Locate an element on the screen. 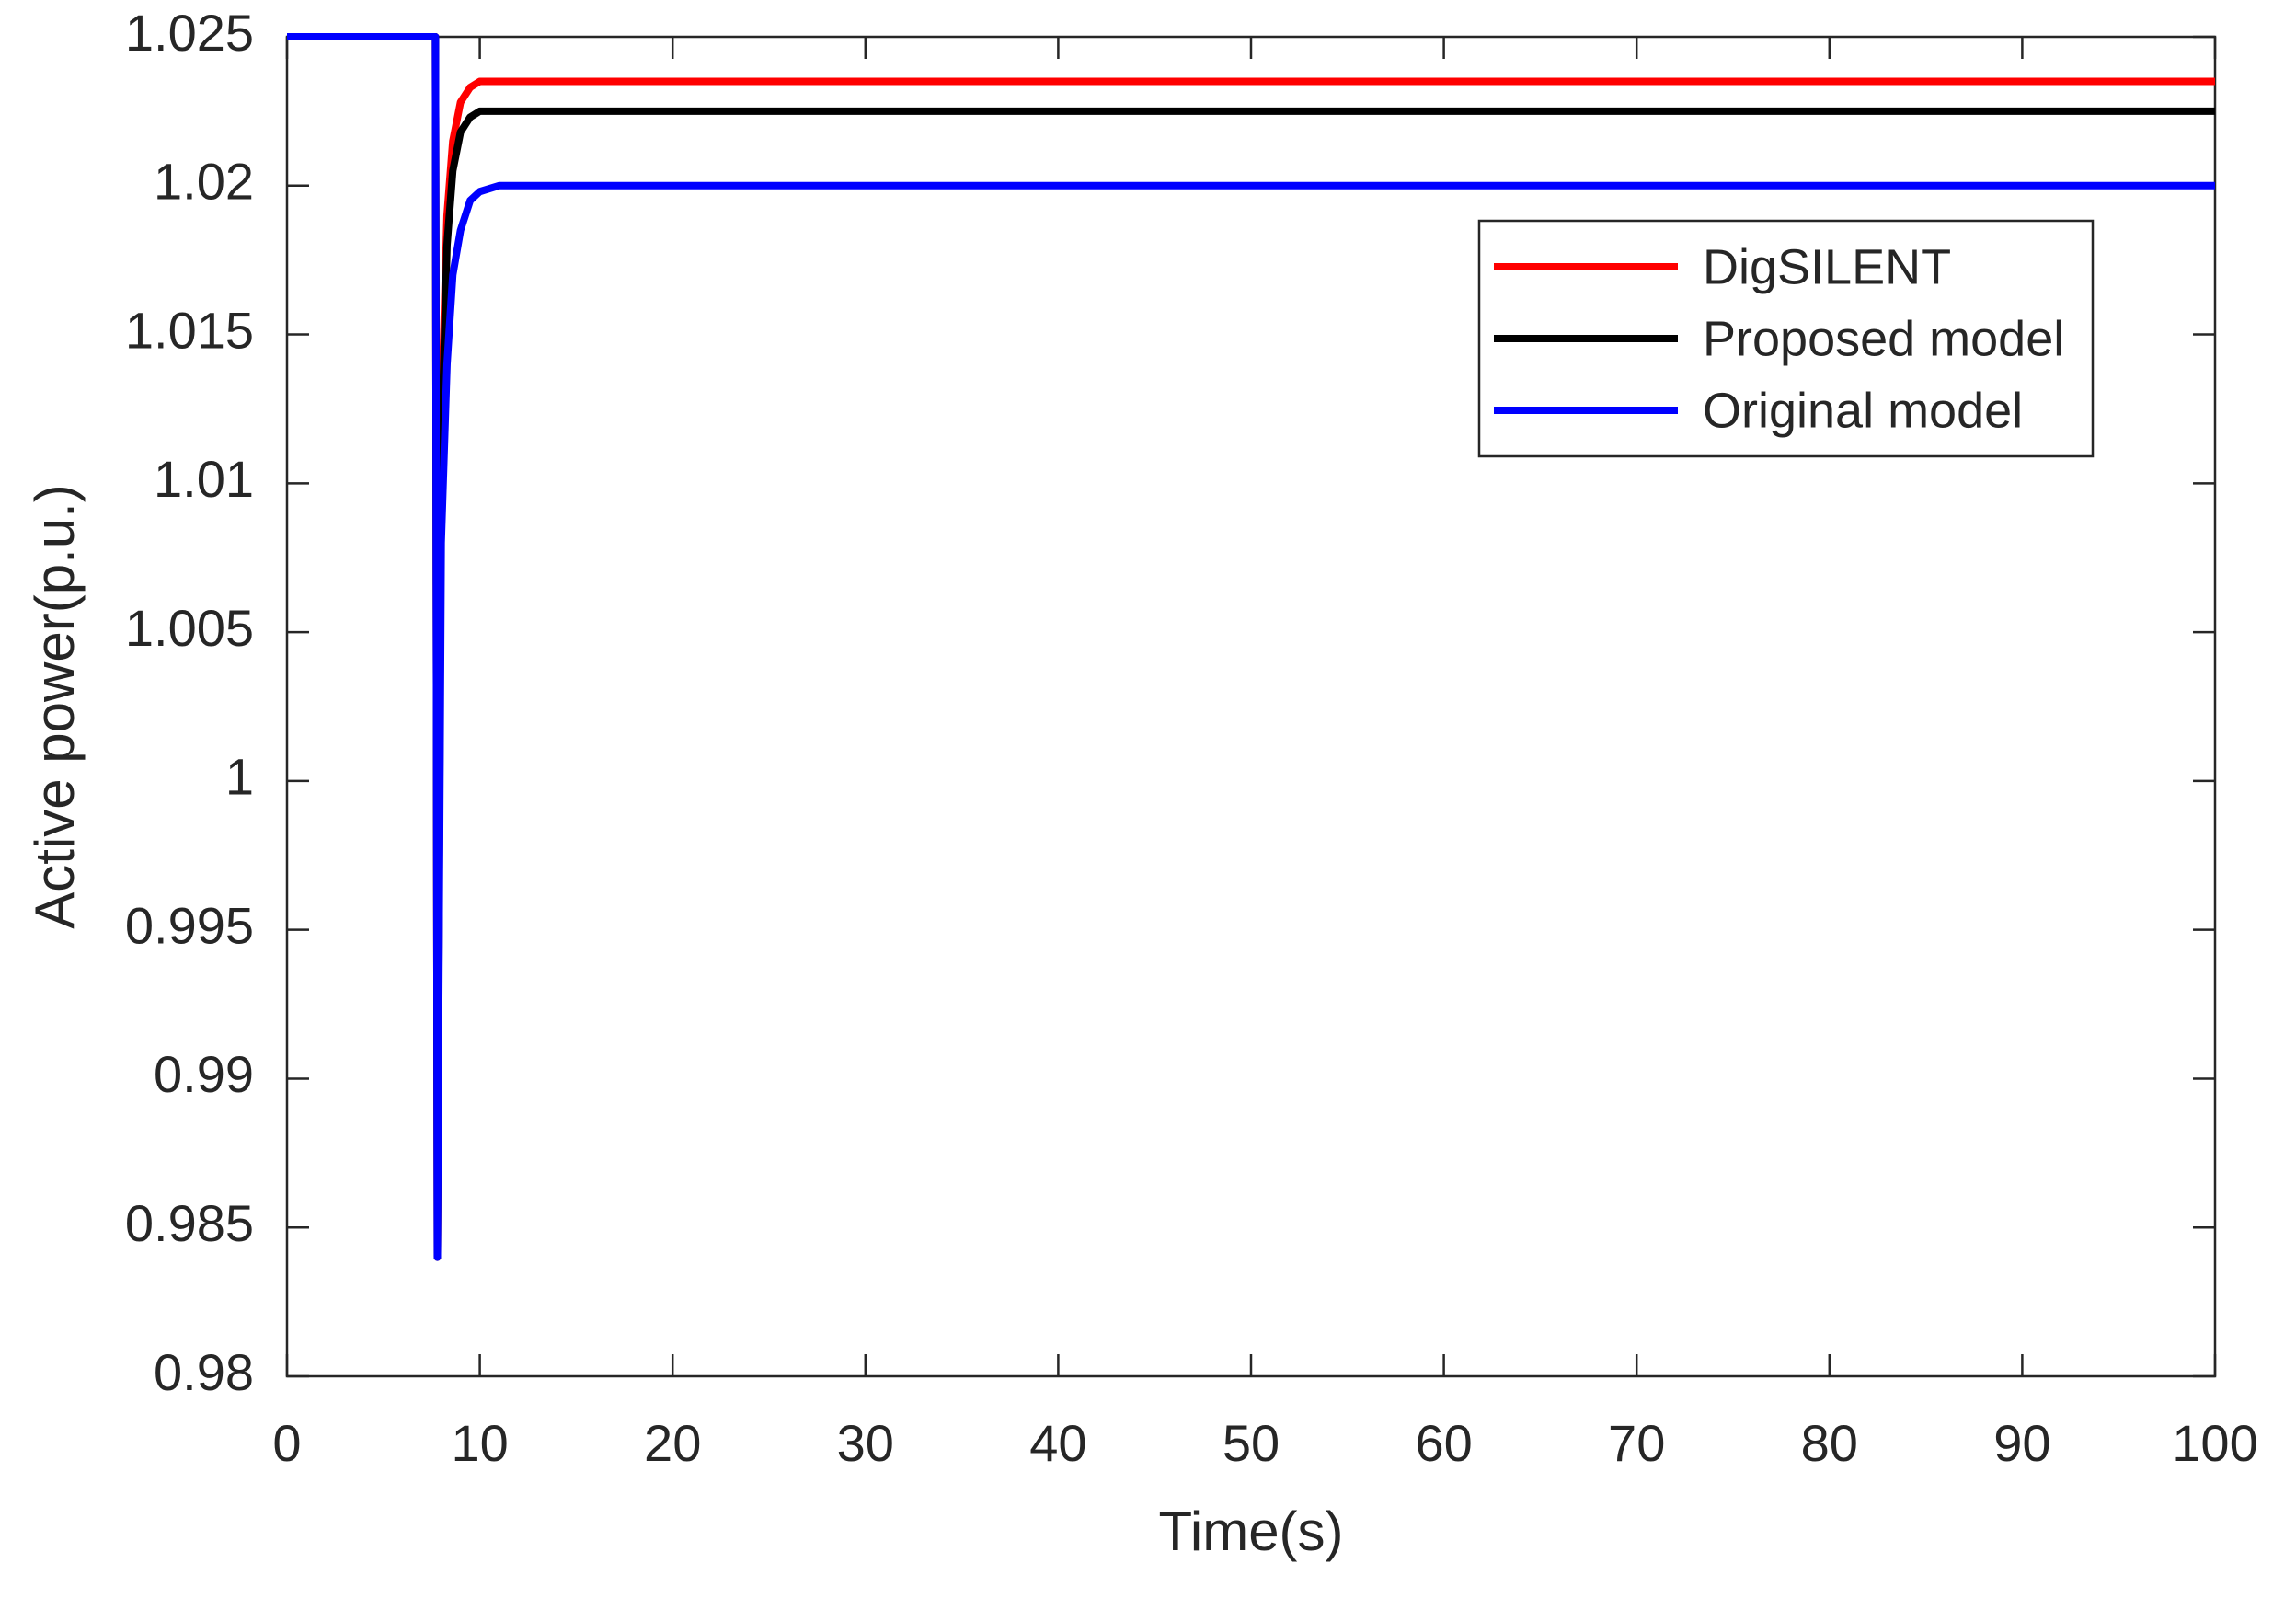 The height and width of the screenshot is (1598, 2296). legend-label: DigSILENT is located at coordinates (1827, 266).